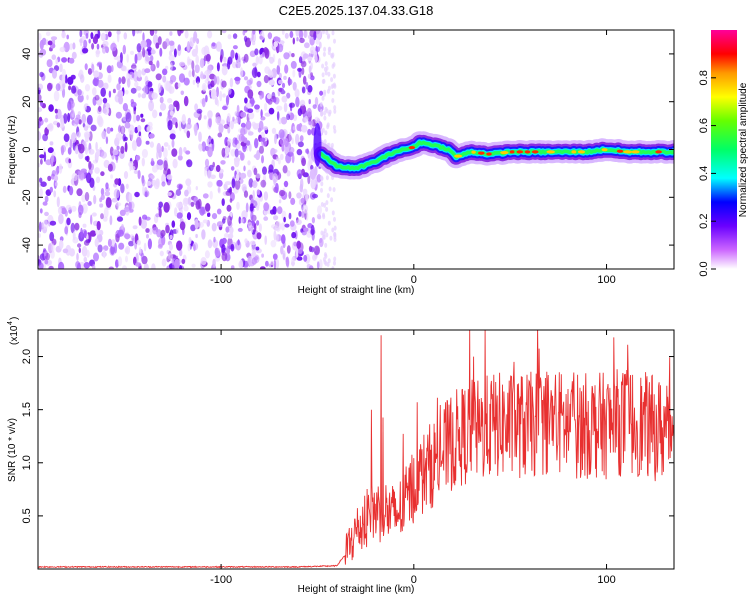 The height and width of the screenshot is (600, 750). Describe the element at coordinates (27, 356) in the screenshot. I see `y-tick-label: 2.0` at that location.